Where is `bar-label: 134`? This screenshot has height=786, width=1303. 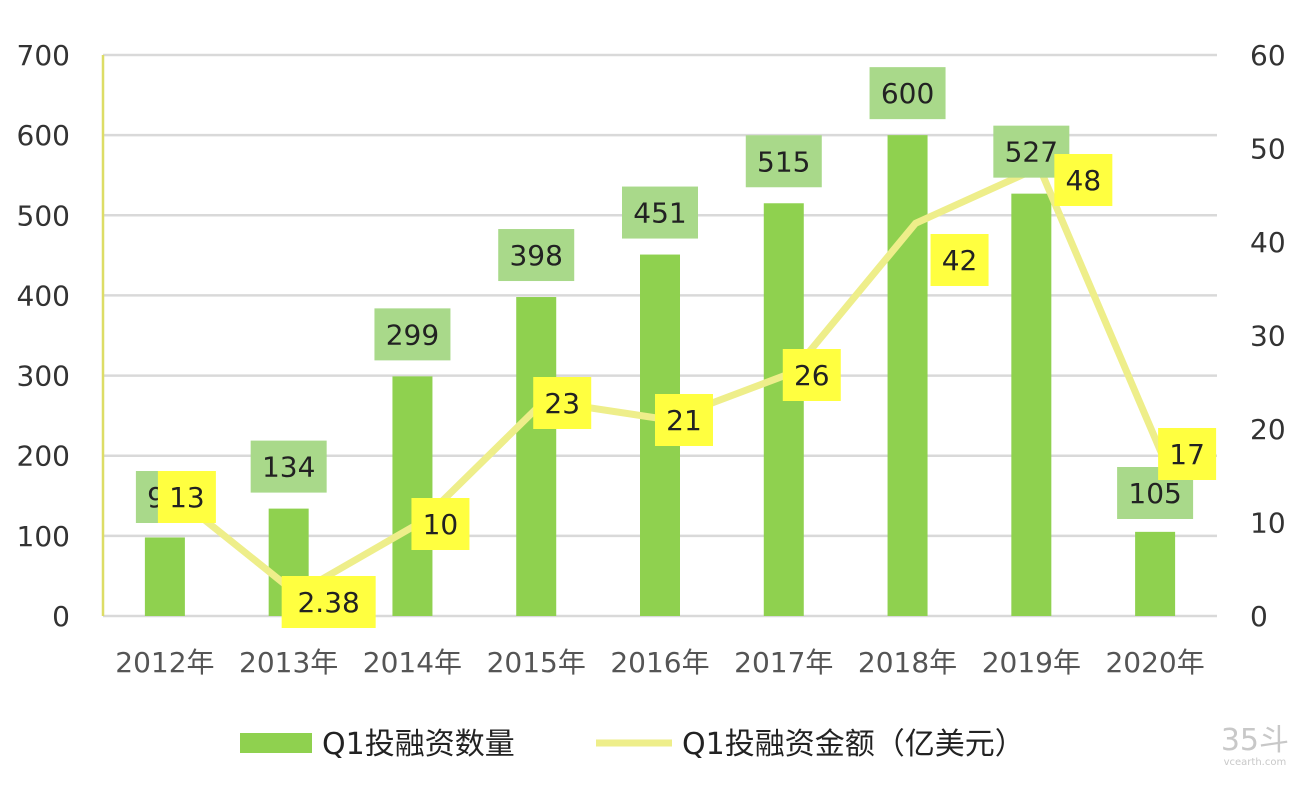
bar-label: 134 is located at coordinates (288, 466).